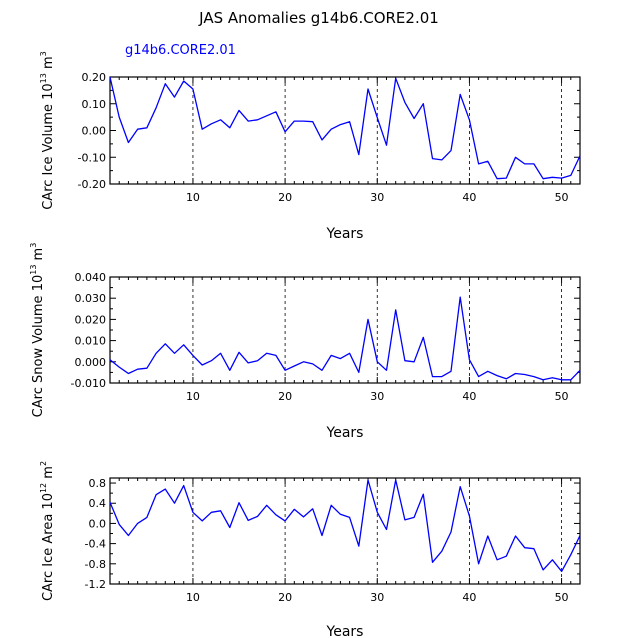  Describe the element at coordinates (91, 319) in the screenshot. I see `y-tick-label: 0.020` at that location.